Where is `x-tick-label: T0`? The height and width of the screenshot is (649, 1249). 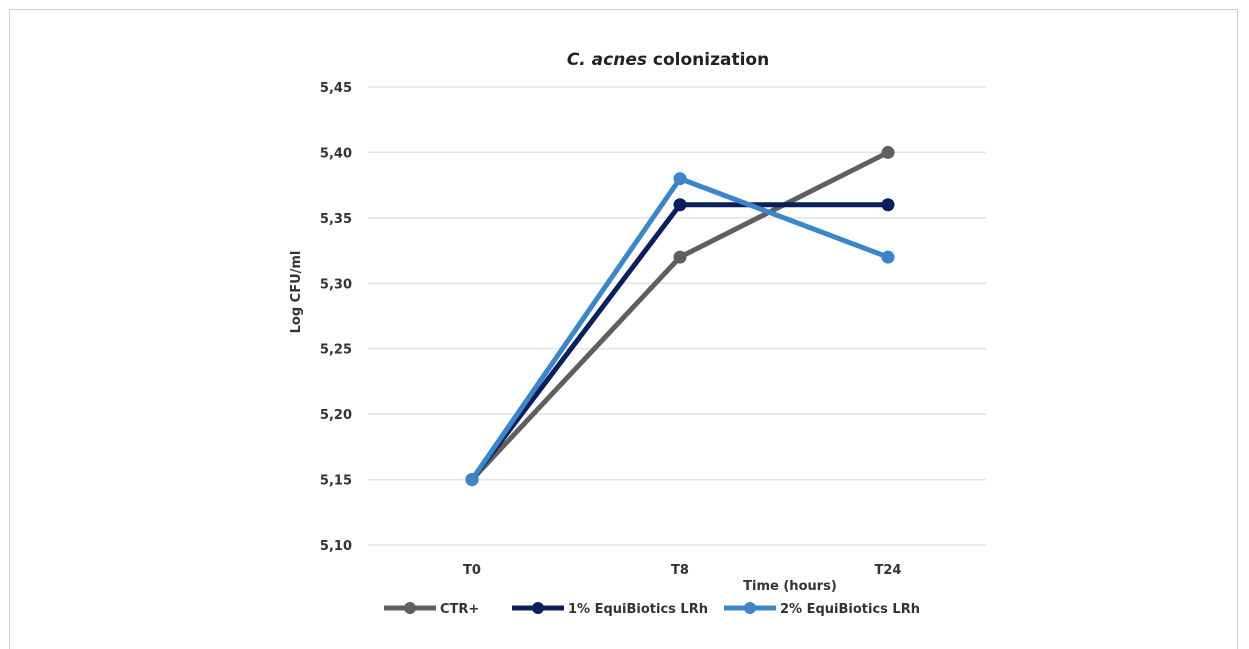 x-tick-label: T0 is located at coordinates (472, 570).